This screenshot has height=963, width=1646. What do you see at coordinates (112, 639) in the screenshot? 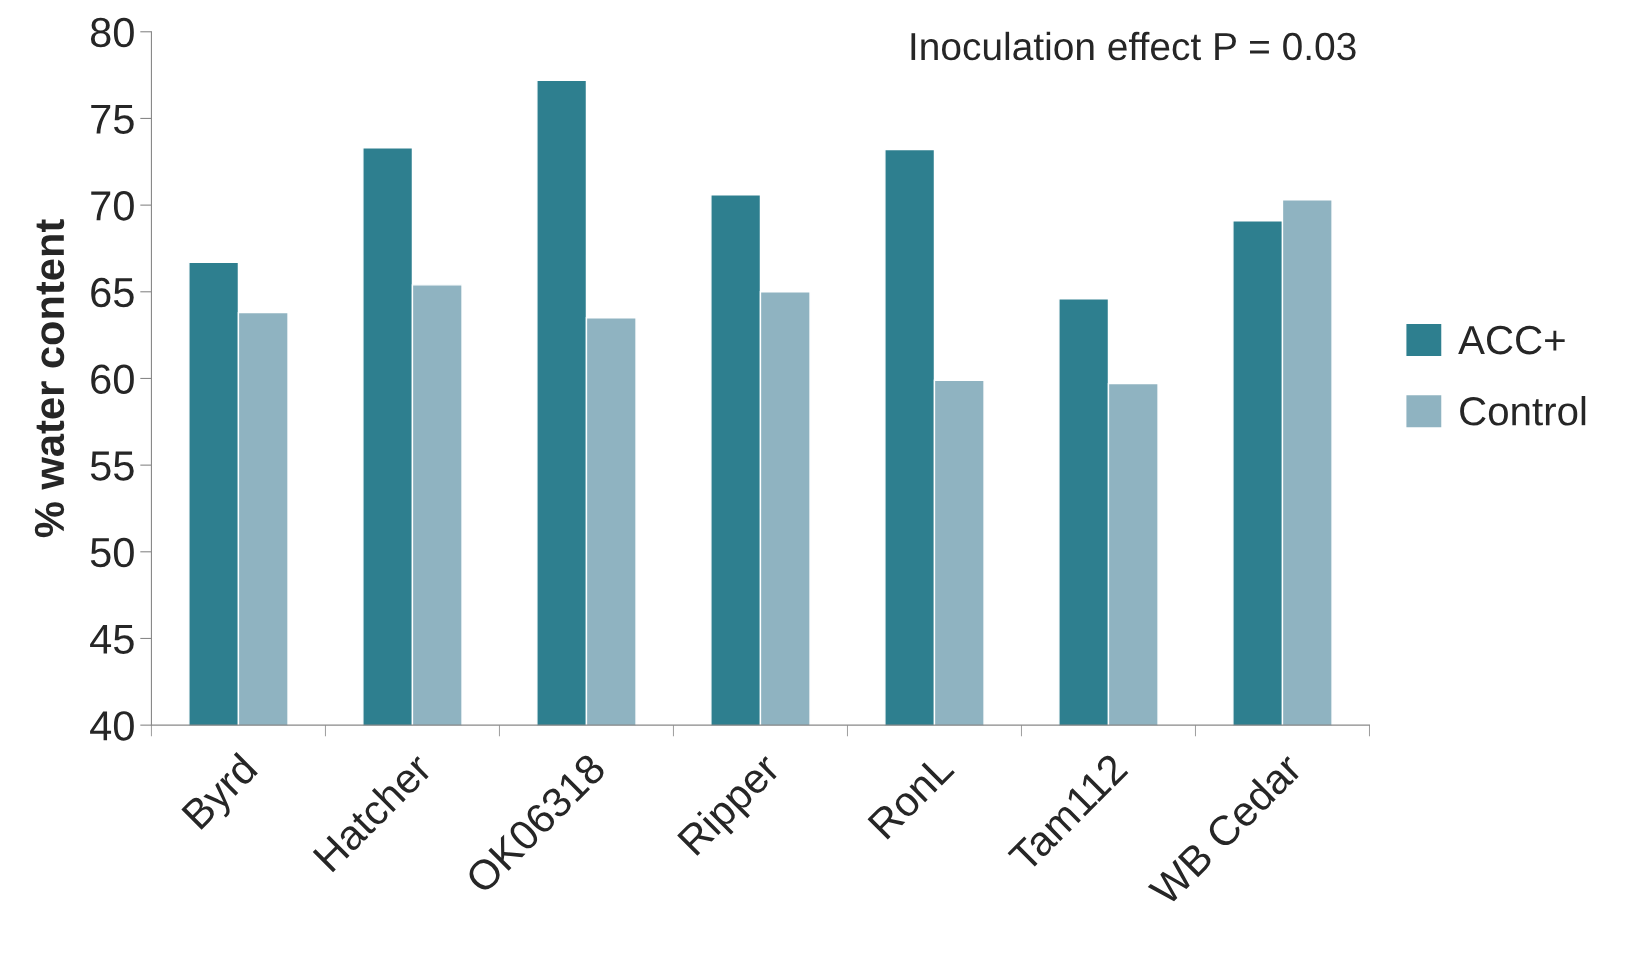
I see `y-tick-label: 45` at bounding box center [112, 639].